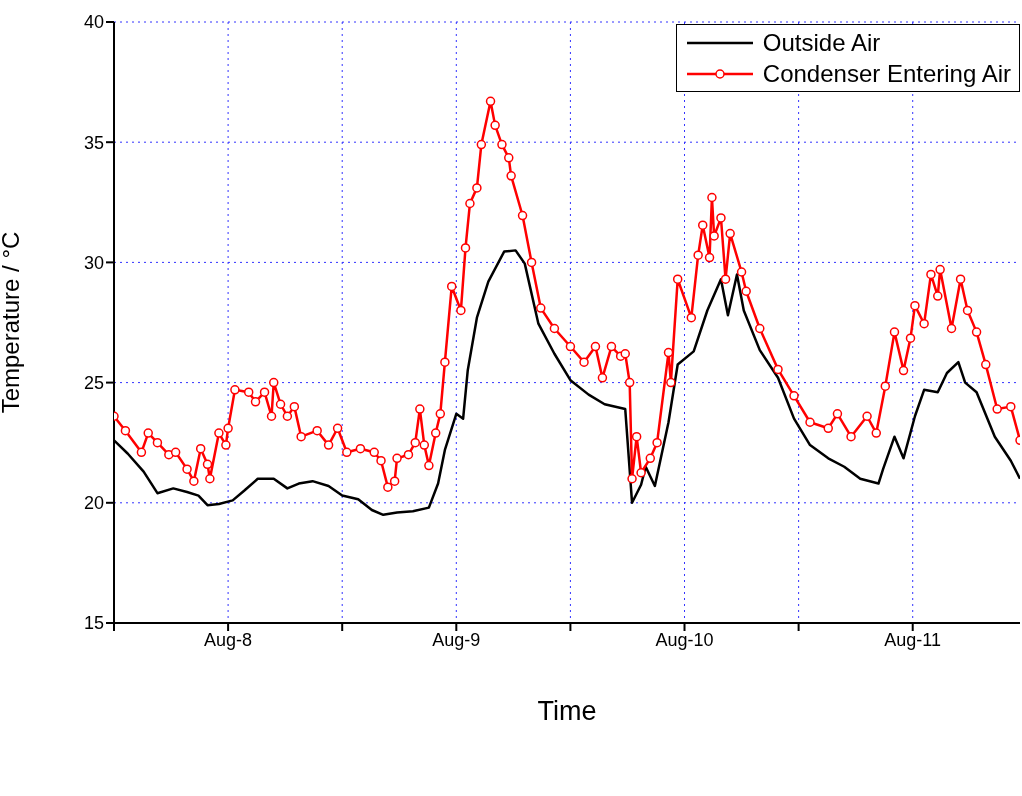 Image resolution: width=1022 pixels, height=796 pixels. I want to click on y-tick-label: 15, so click(93, 623).